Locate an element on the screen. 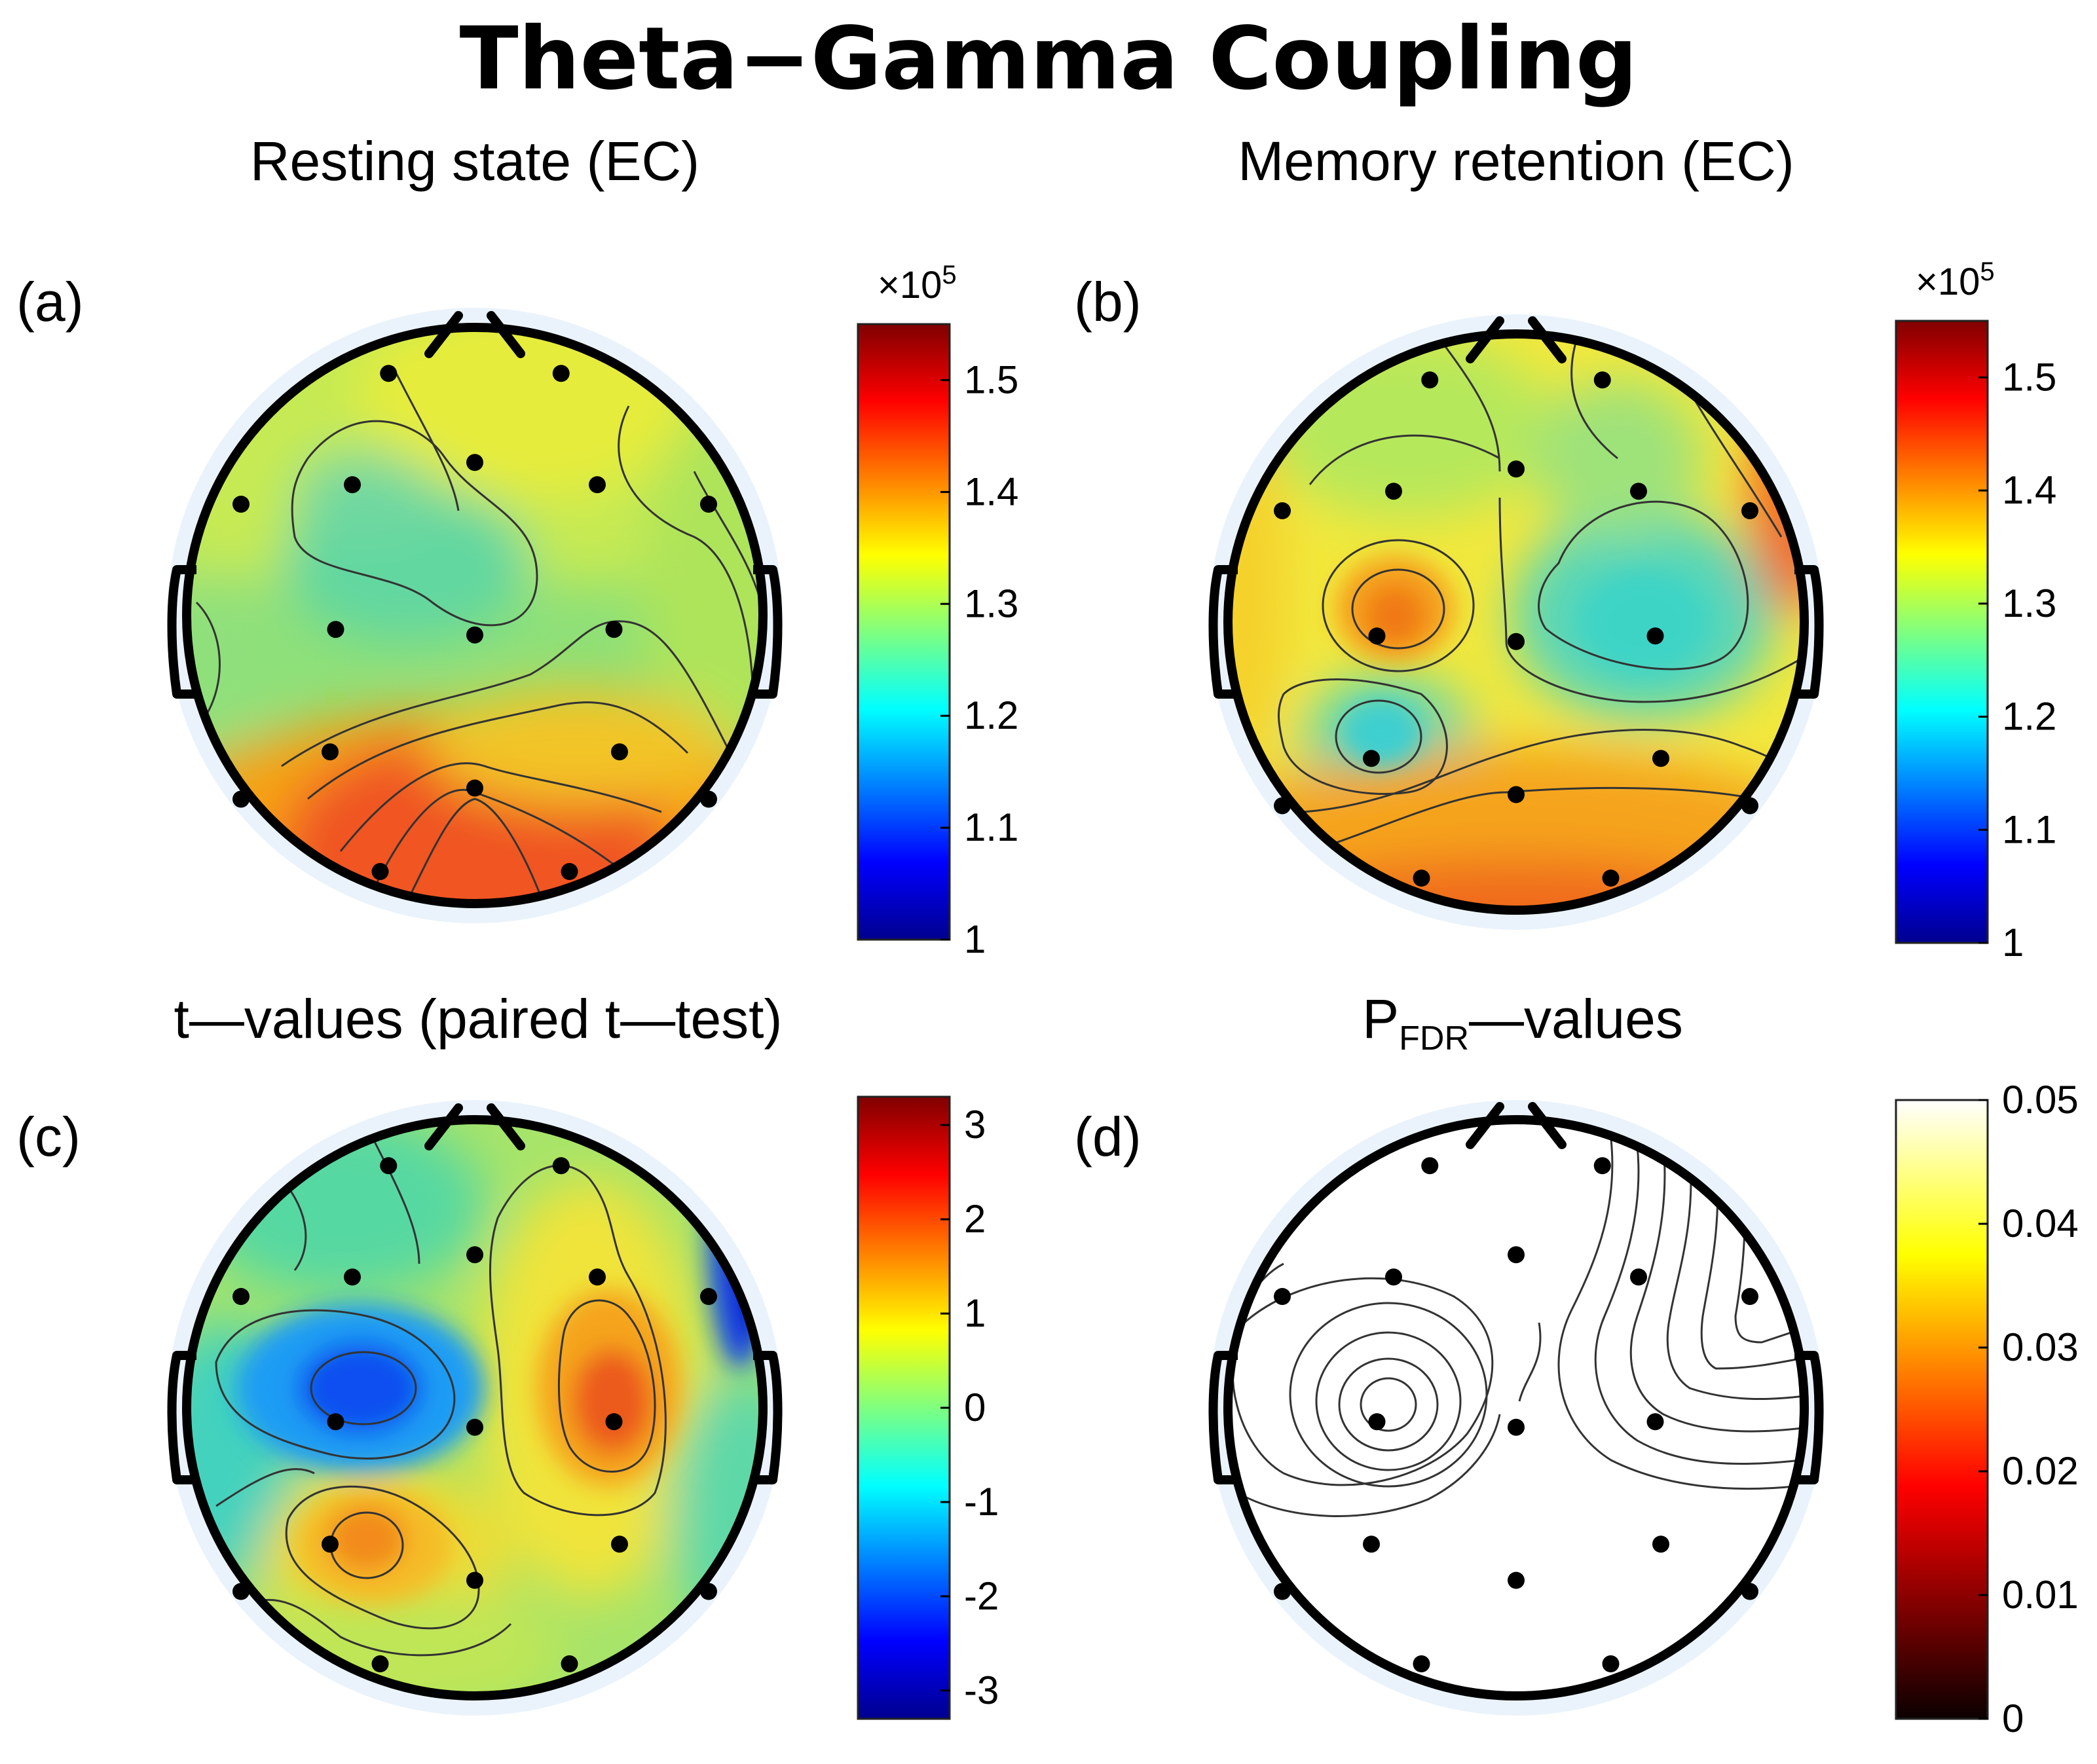 The image size is (2097, 1764). panel-d-title: PFDR—values is located at coordinates (1522, 1023).